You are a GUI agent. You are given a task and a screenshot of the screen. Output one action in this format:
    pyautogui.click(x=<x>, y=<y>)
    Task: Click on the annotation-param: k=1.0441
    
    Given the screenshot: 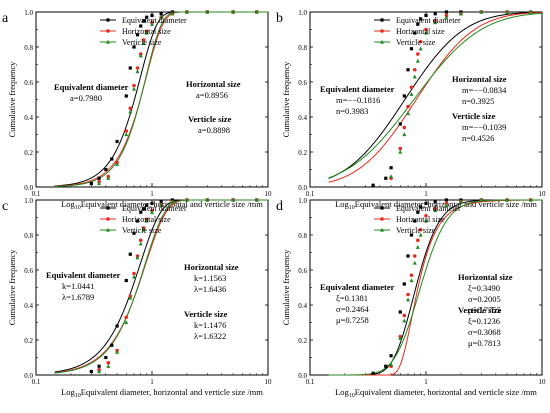 What is the action you would take?
    pyautogui.click(x=78, y=286)
    